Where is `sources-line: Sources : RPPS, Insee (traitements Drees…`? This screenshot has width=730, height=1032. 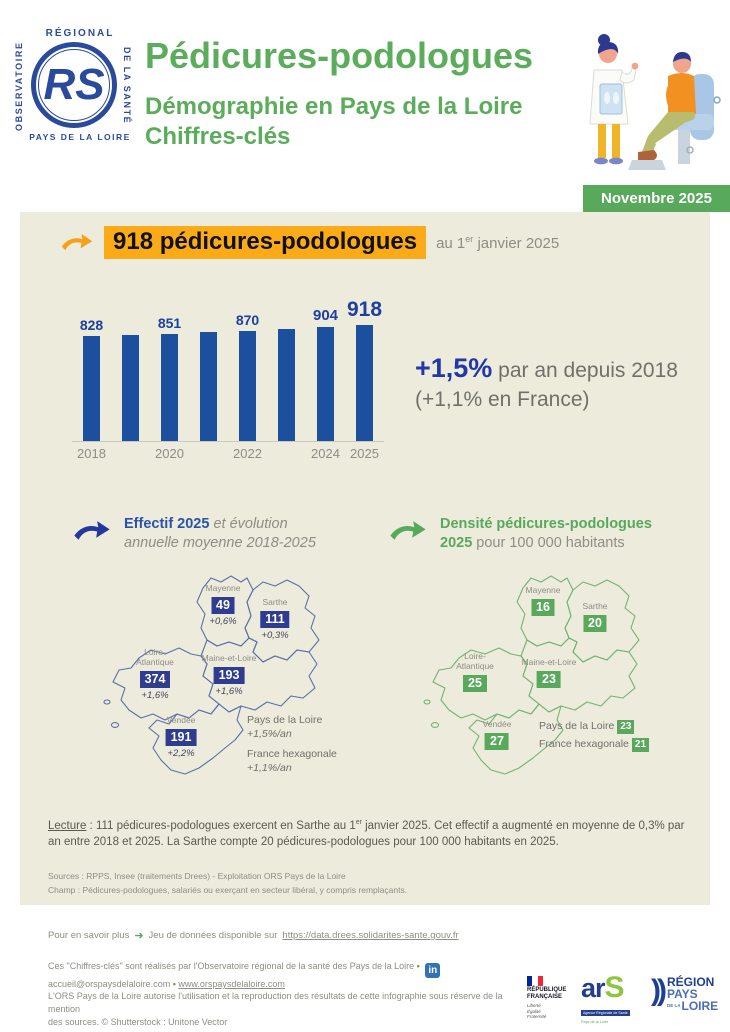
sources-line: Sources : RPPS, Insee (traitements Drees… is located at coordinates (197, 876).